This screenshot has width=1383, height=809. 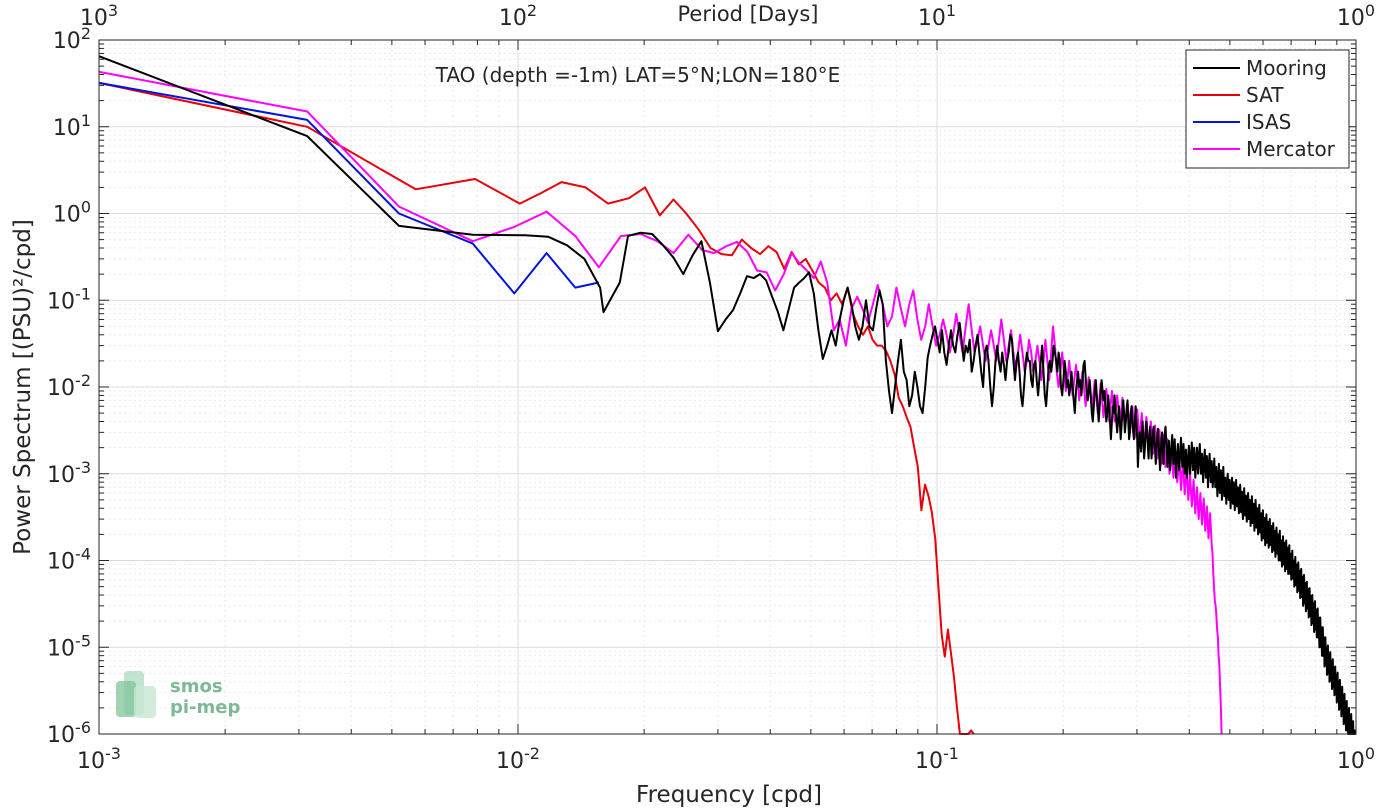 I want to click on smos-pimep-logo: smos pi-mep, so click(x=178, y=694).